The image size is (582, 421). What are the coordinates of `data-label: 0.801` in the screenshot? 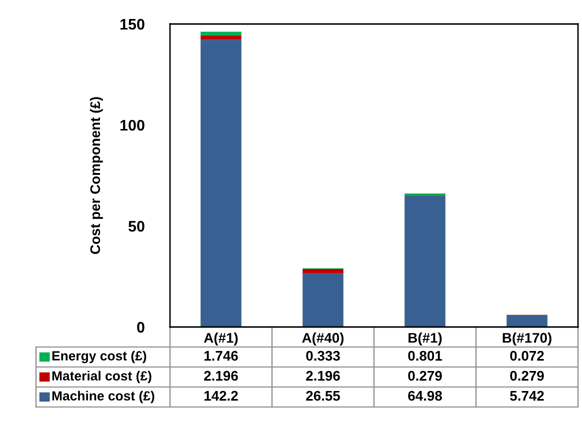 It's located at (425, 355).